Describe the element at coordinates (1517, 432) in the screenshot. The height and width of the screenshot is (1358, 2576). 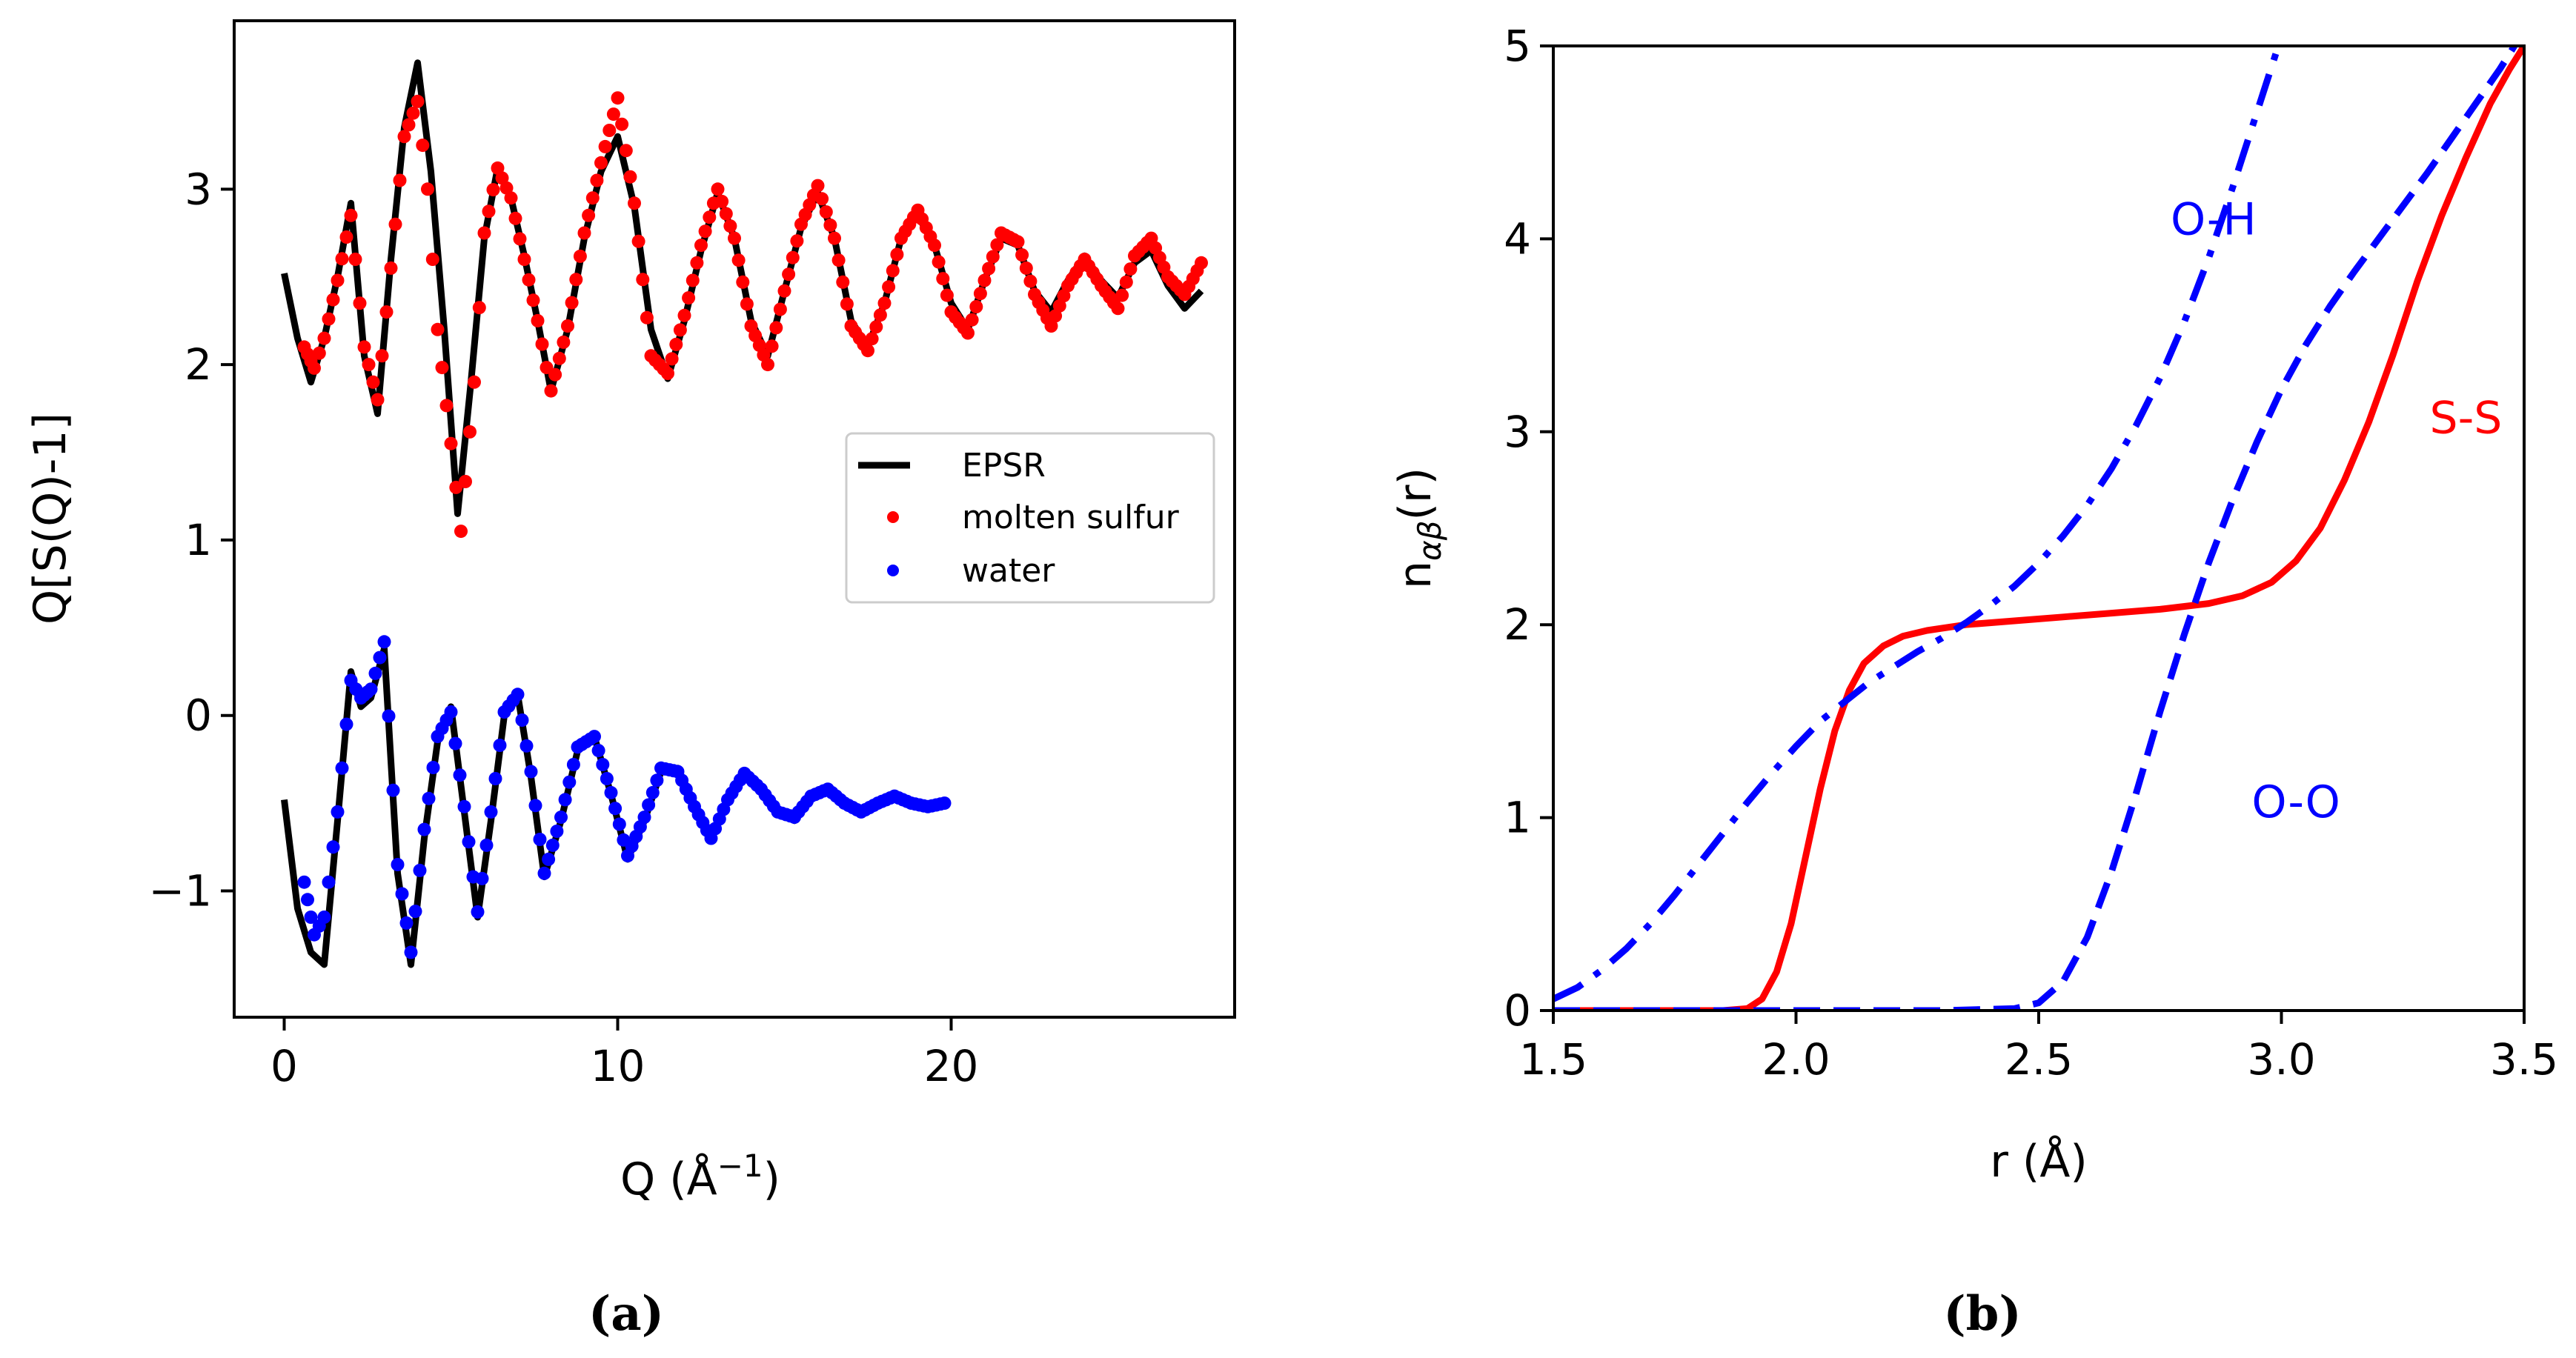
I see `y-tick-label-b: 3` at that location.